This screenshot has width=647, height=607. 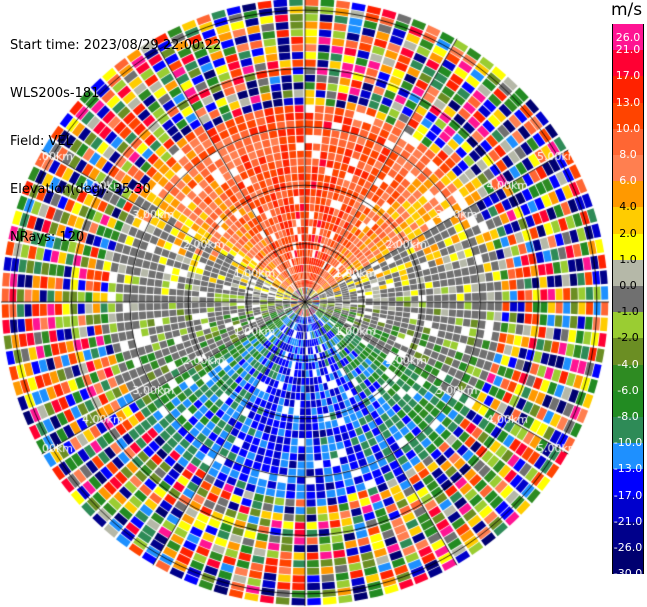 I want to click on colorbar-tick-label: -1.0, so click(x=628, y=312).